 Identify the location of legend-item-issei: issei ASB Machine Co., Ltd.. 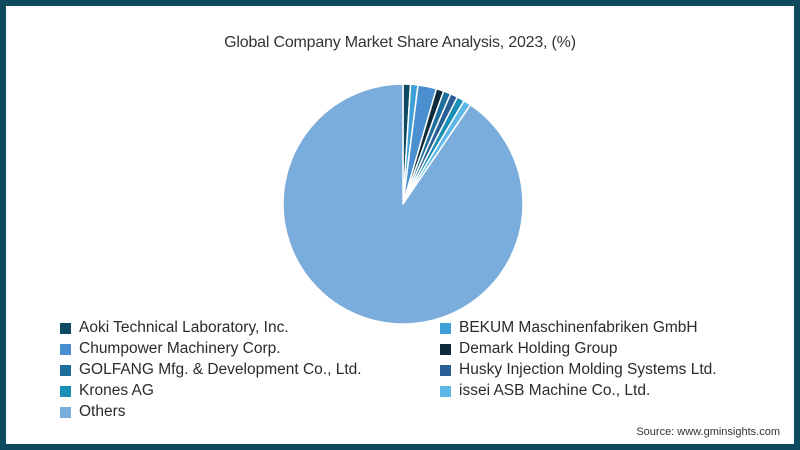
(545, 391).